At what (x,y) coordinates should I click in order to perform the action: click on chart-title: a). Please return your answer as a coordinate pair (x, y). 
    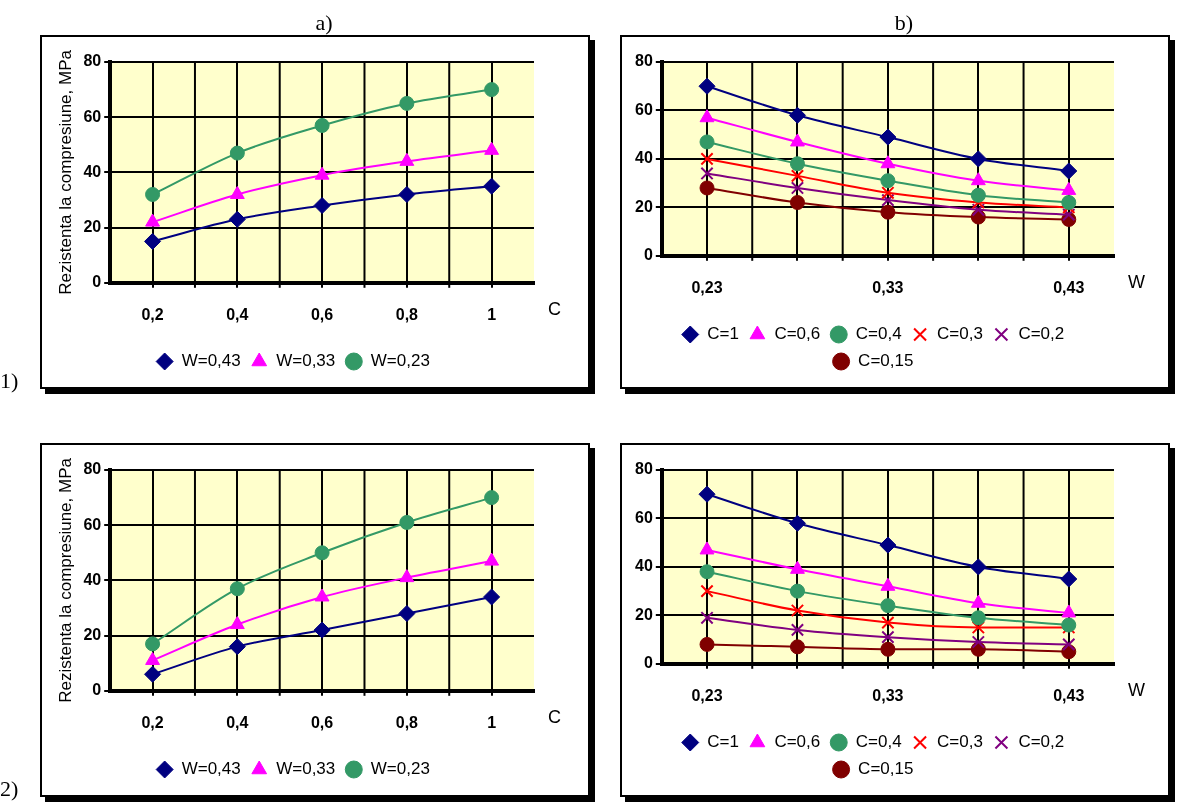
    Looking at the image, I should click on (324, 23).